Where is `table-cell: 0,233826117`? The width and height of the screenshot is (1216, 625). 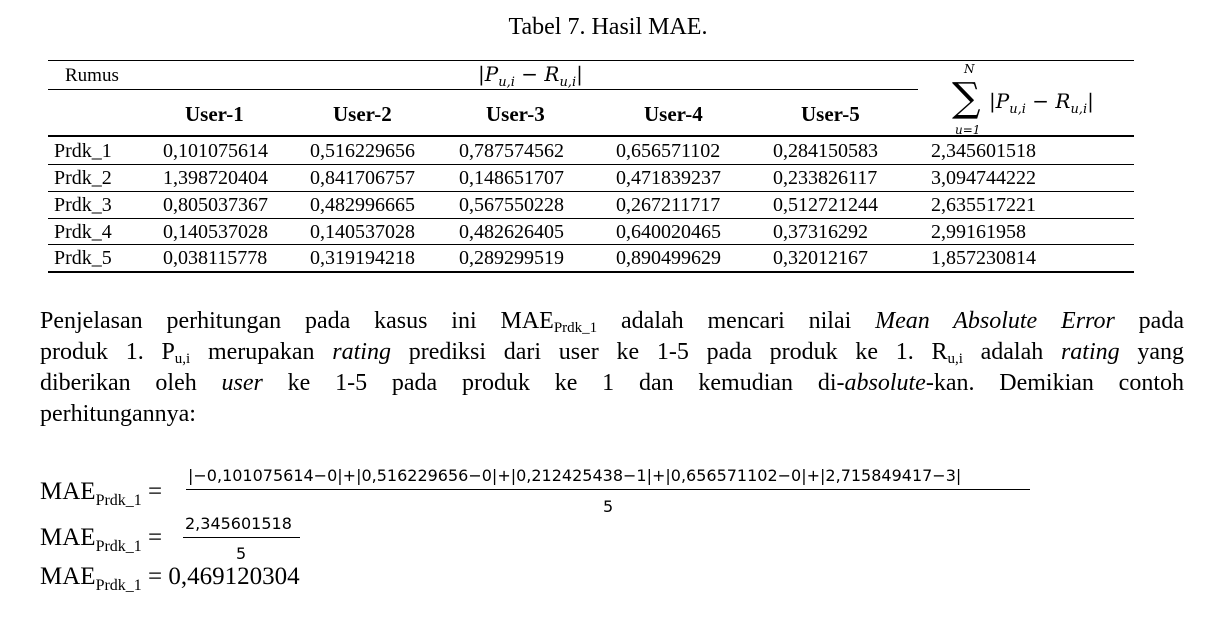 table-cell: 0,233826117 is located at coordinates (825, 178).